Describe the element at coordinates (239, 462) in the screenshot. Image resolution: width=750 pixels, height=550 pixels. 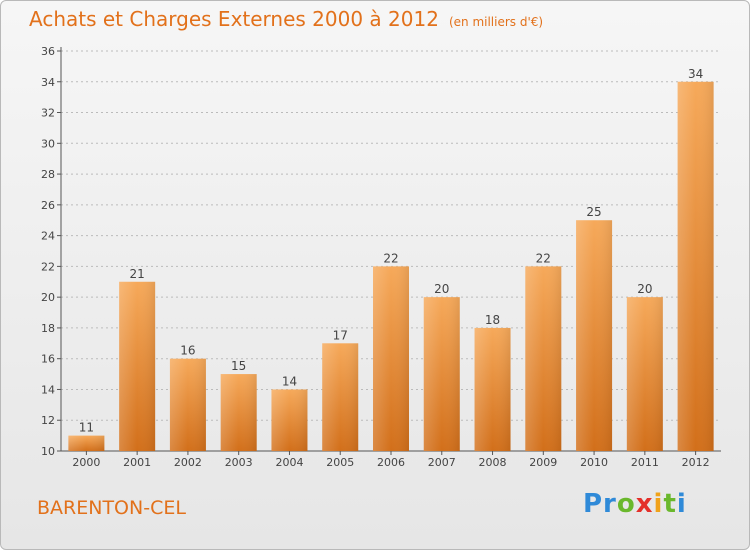
I see `x-tick-label: 2003` at that location.